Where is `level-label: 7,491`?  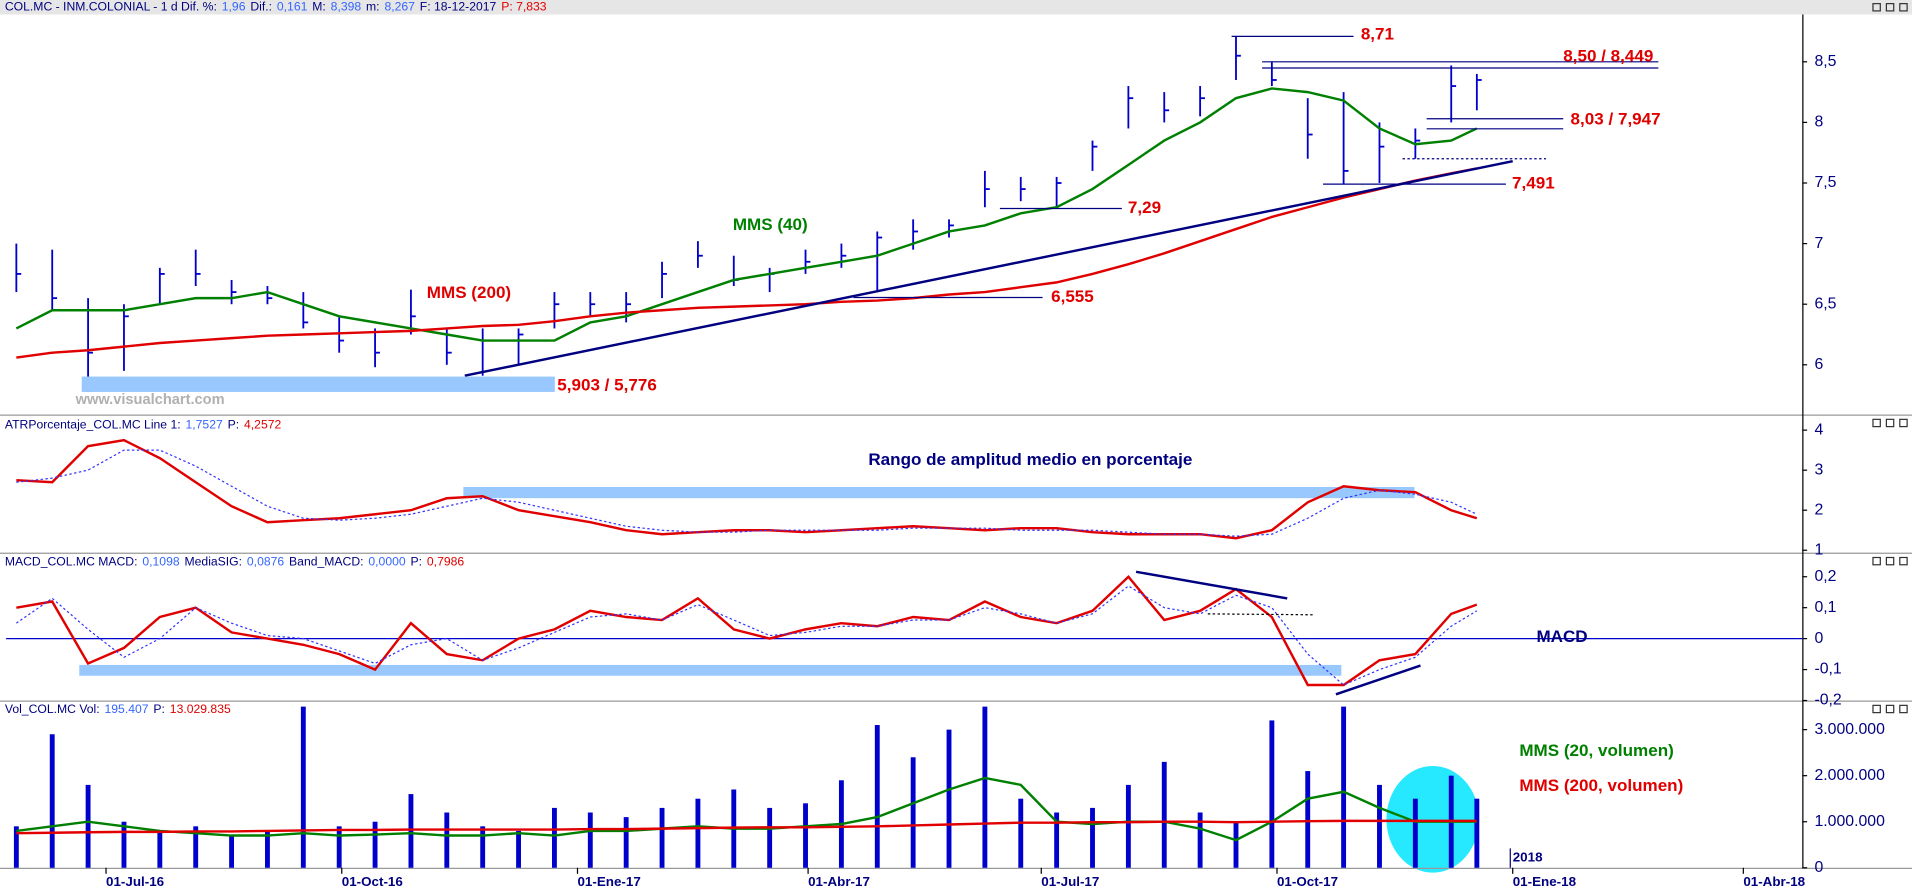
level-label: 7,491 is located at coordinates (1533, 183).